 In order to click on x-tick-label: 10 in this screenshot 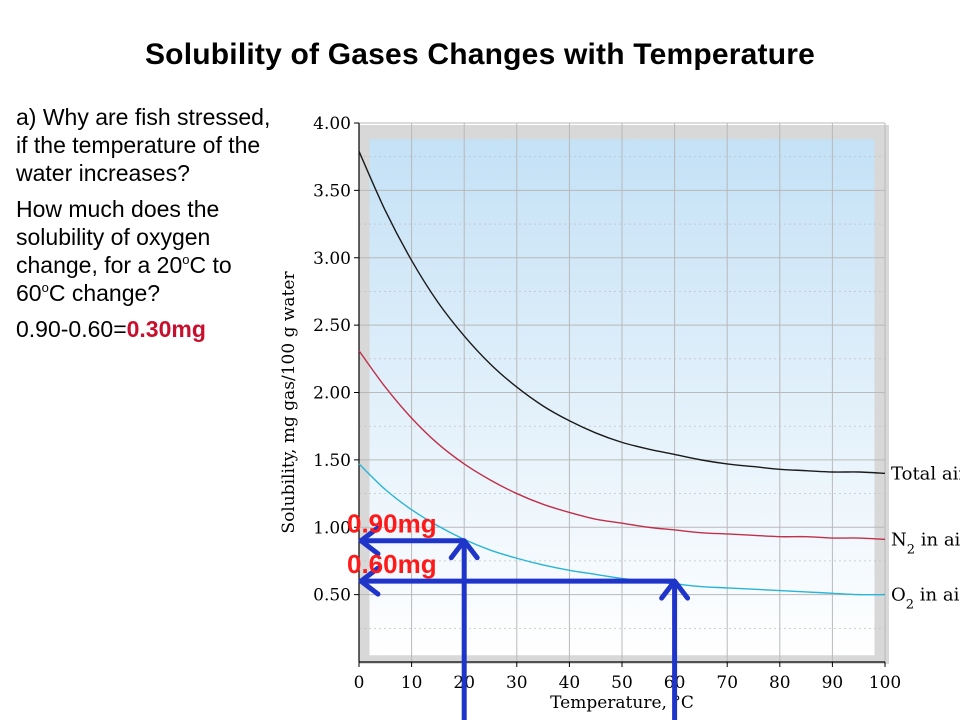, I will do `click(412, 683)`.